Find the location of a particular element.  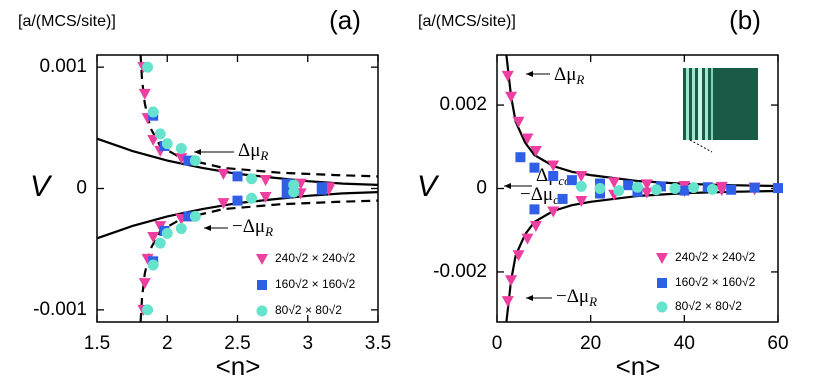

x-tick-label: 3 is located at coordinates (307, 343).